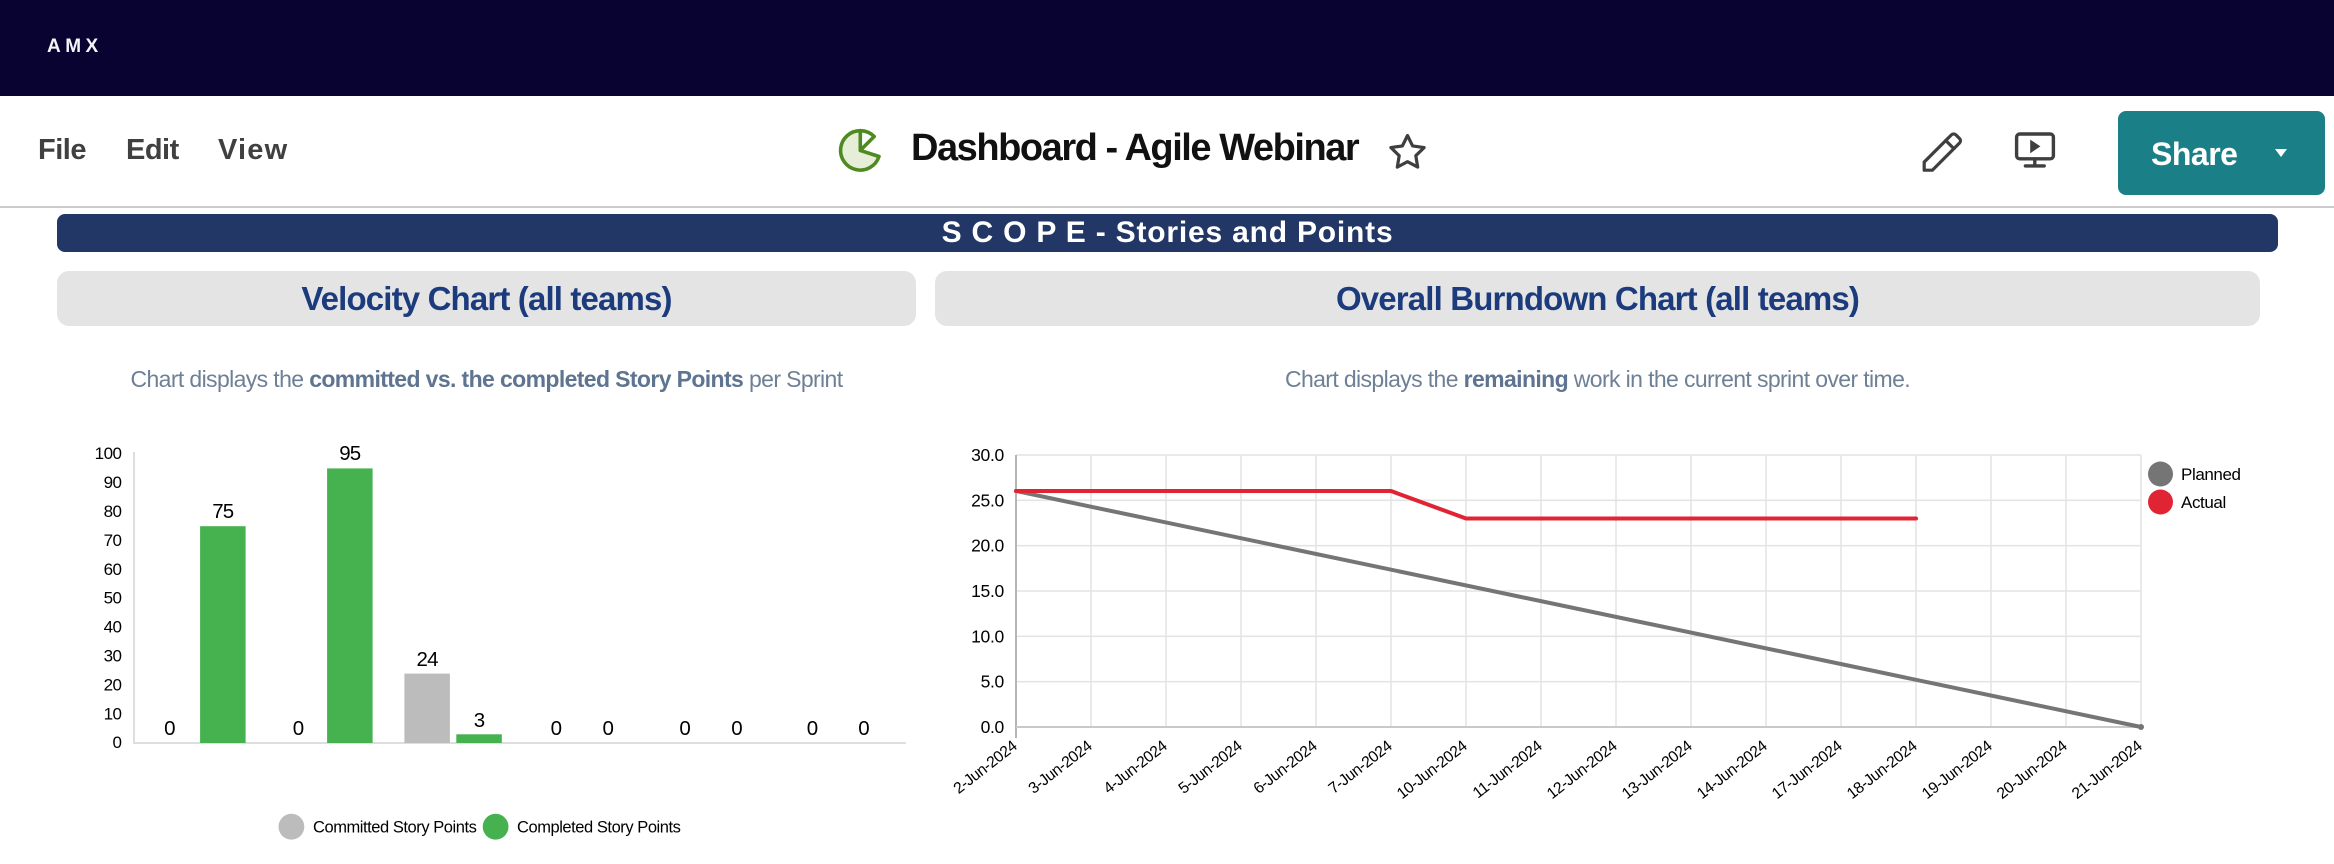 The height and width of the screenshot is (864, 2334). I want to click on svg-text: 30.0, so click(987, 455).